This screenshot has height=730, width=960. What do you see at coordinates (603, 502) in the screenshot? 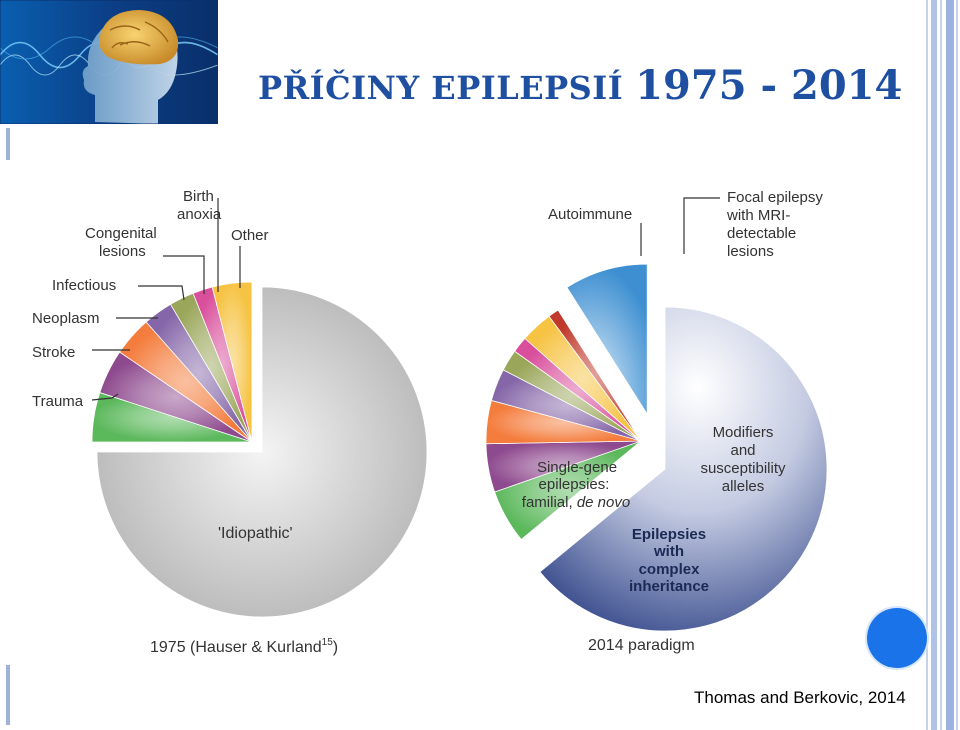
I see `label-single-4: de novo` at bounding box center [603, 502].